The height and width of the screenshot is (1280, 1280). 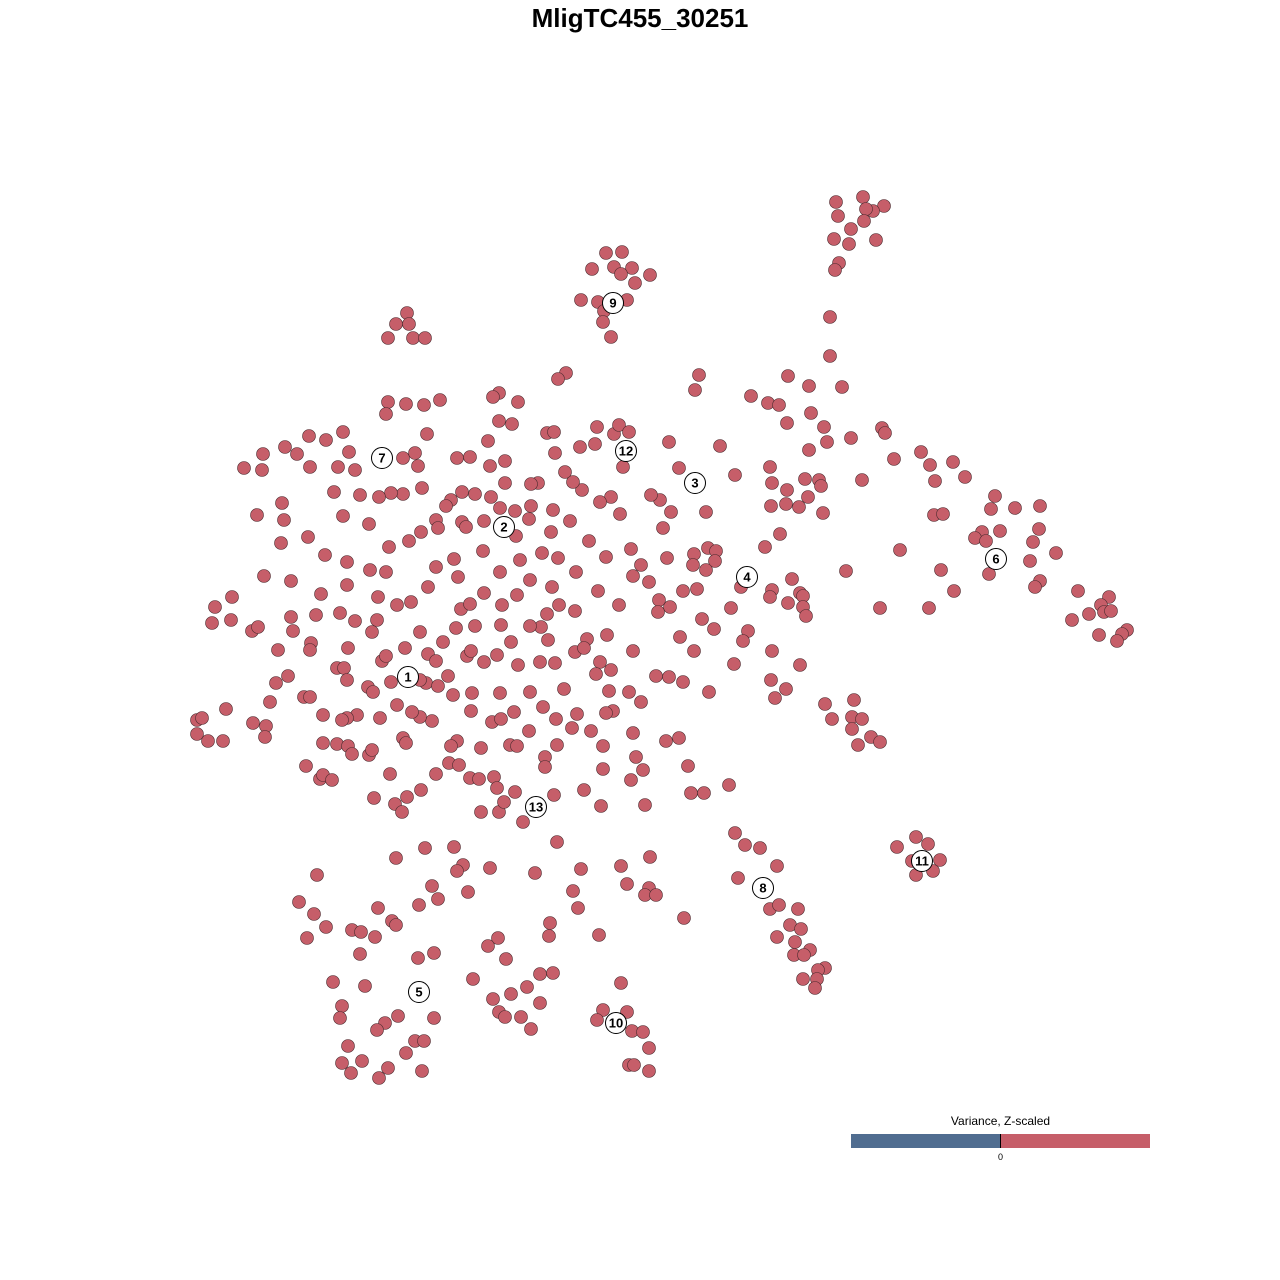 I want to click on cluster-label-6: 6, so click(x=996, y=559).